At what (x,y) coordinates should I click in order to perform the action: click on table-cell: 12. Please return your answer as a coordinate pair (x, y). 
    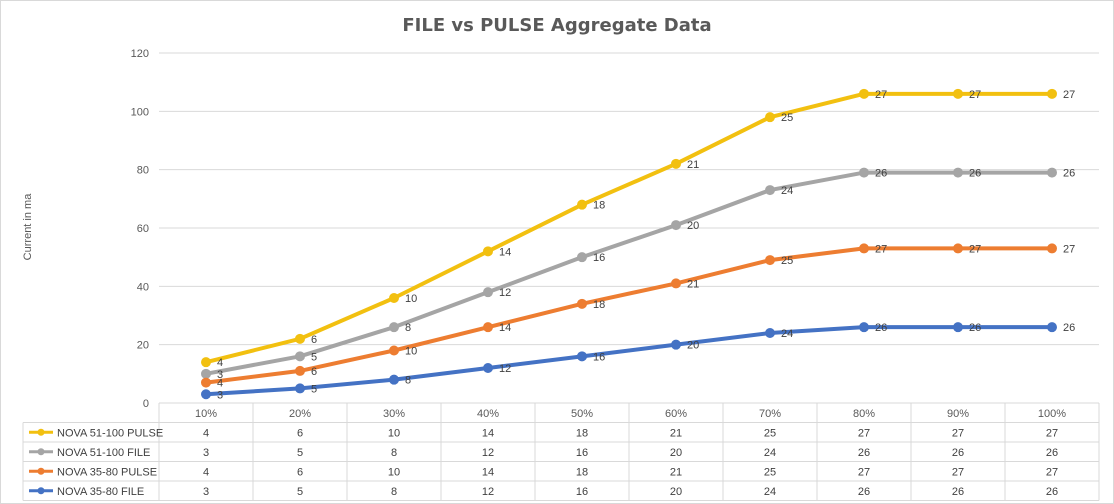
    Looking at the image, I should click on (488, 453).